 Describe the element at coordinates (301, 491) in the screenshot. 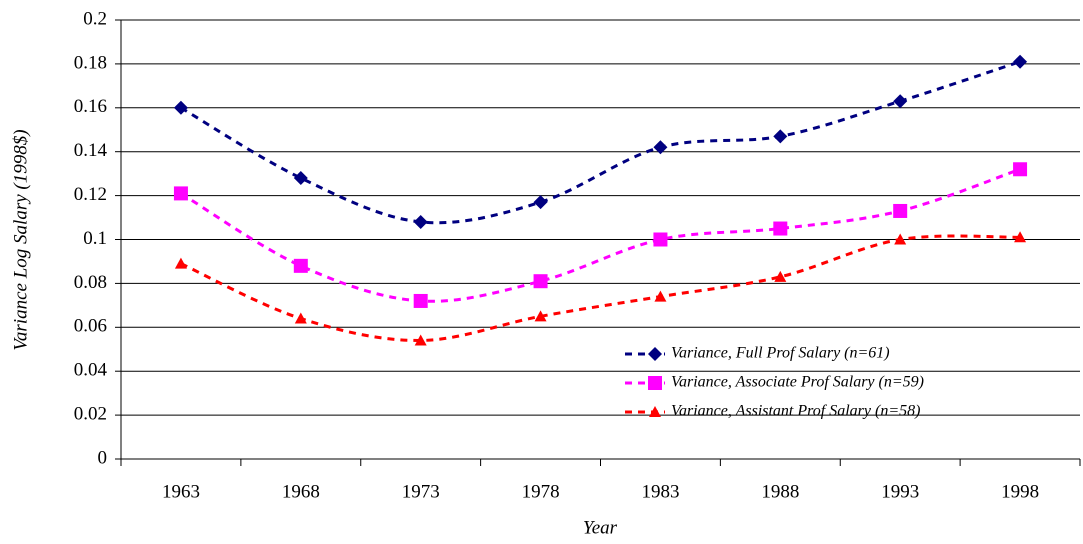

I see `x-tick-label: 1968` at that location.